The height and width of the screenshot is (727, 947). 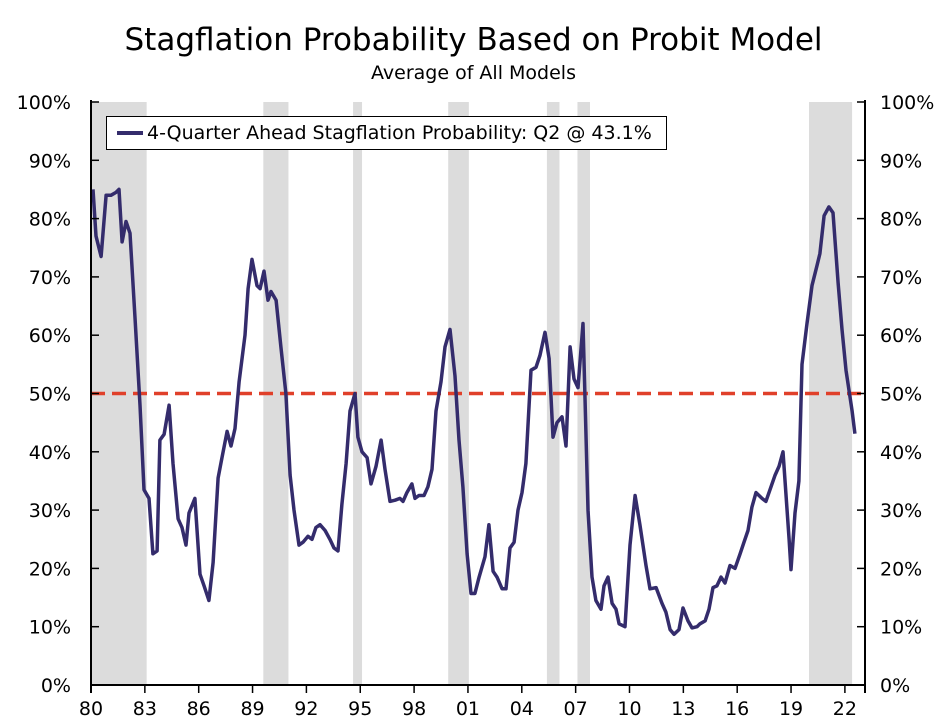 What do you see at coordinates (50, 453) in the screenshot?
I see `y-tick-label-left: 40%` at bounding box center [50, 453].